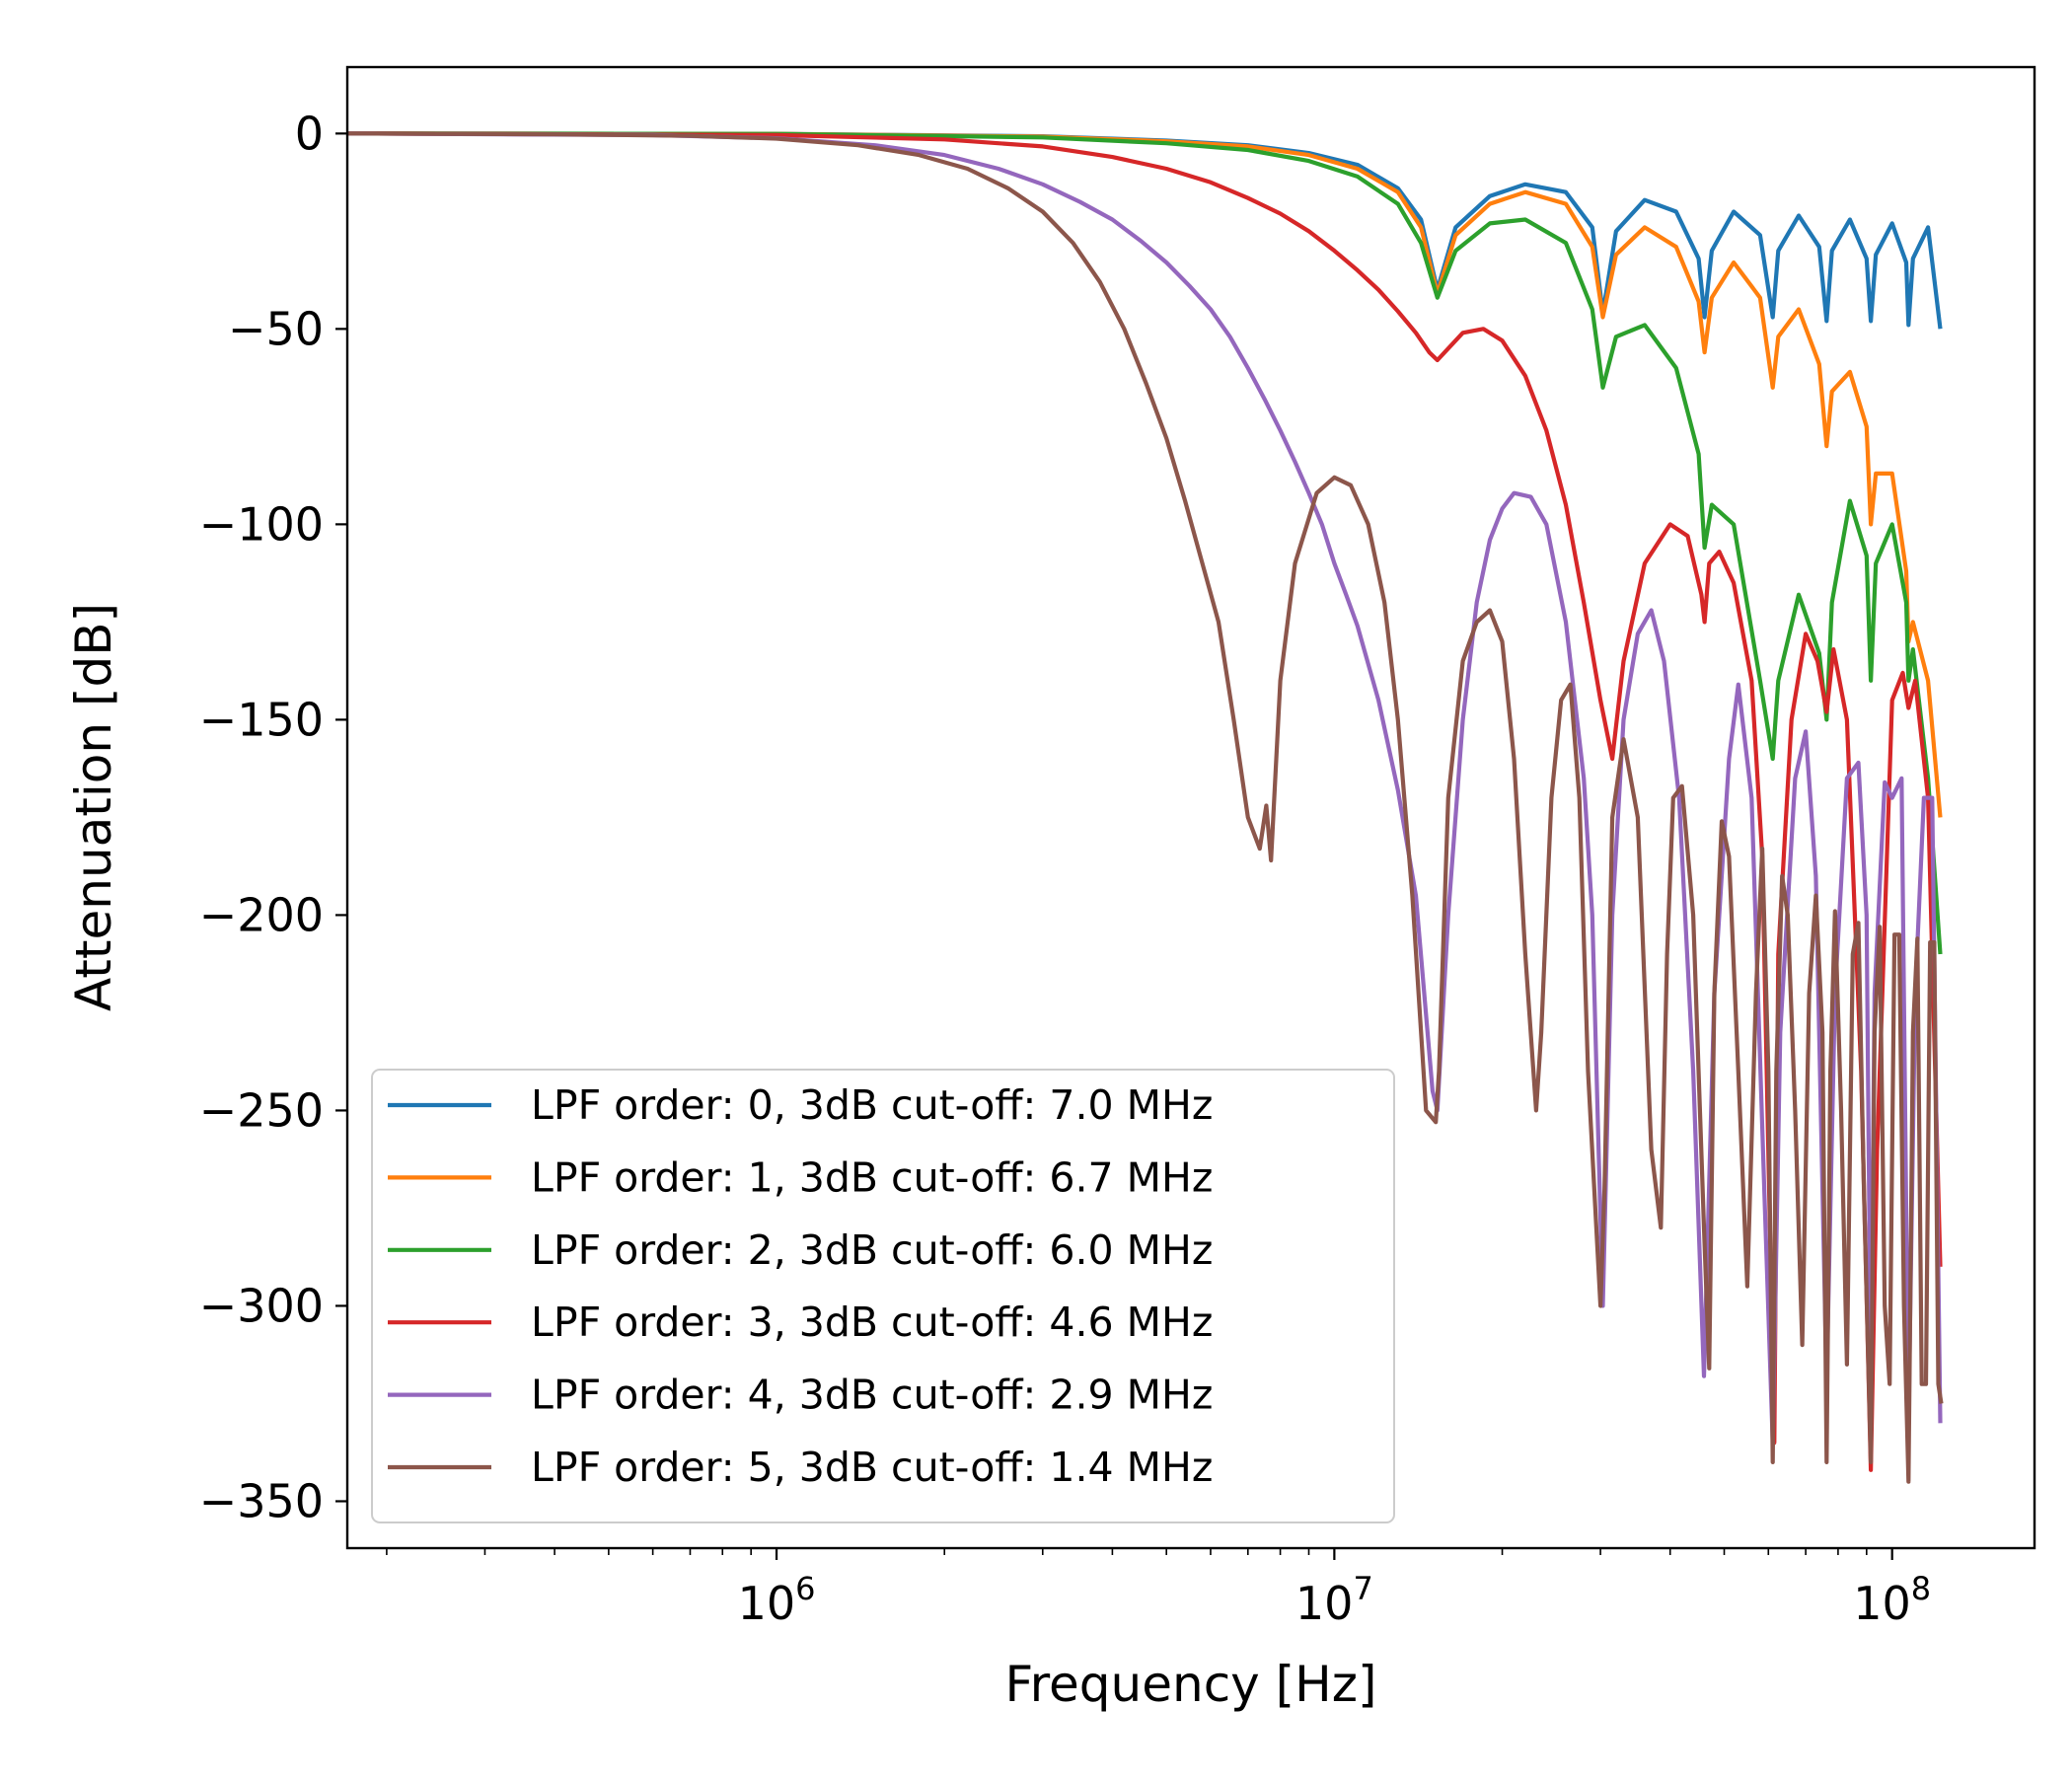  What do you see at coordinates (872, 1177) in the screenshot?
I see `legend-label-order-1: LPF order: 1, 3dB cut-off: 6.7 MHz` at bounding box center [872, 1177].